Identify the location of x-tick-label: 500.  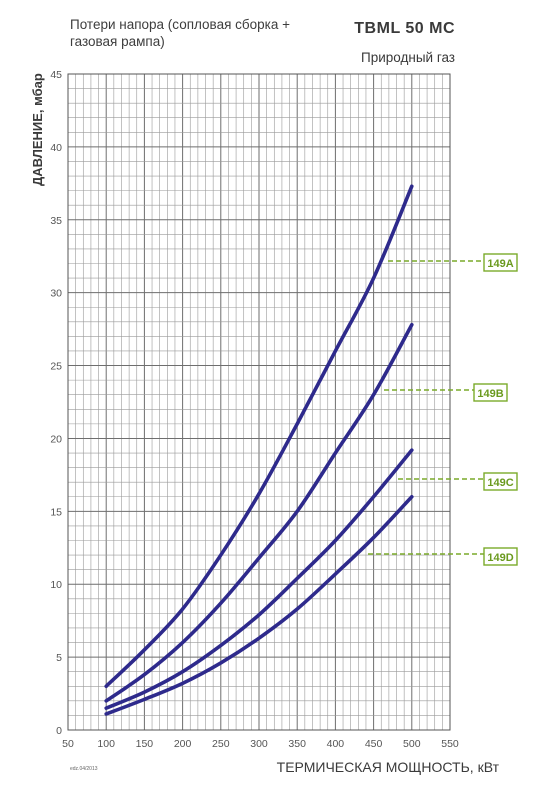
(412, 744).